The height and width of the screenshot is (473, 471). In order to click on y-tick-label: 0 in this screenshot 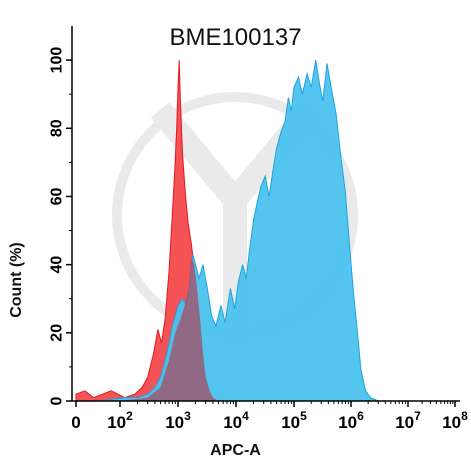, I will do `click(57, 400)`.